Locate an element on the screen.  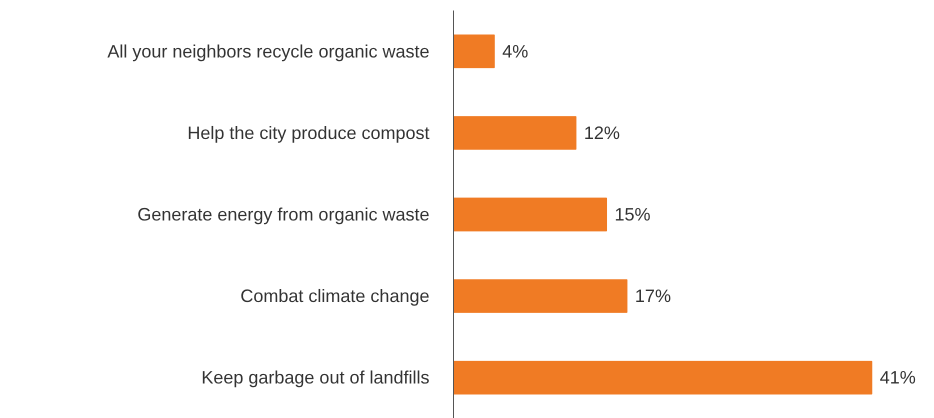
data-label: 15% is located at coordinates (632, 214).